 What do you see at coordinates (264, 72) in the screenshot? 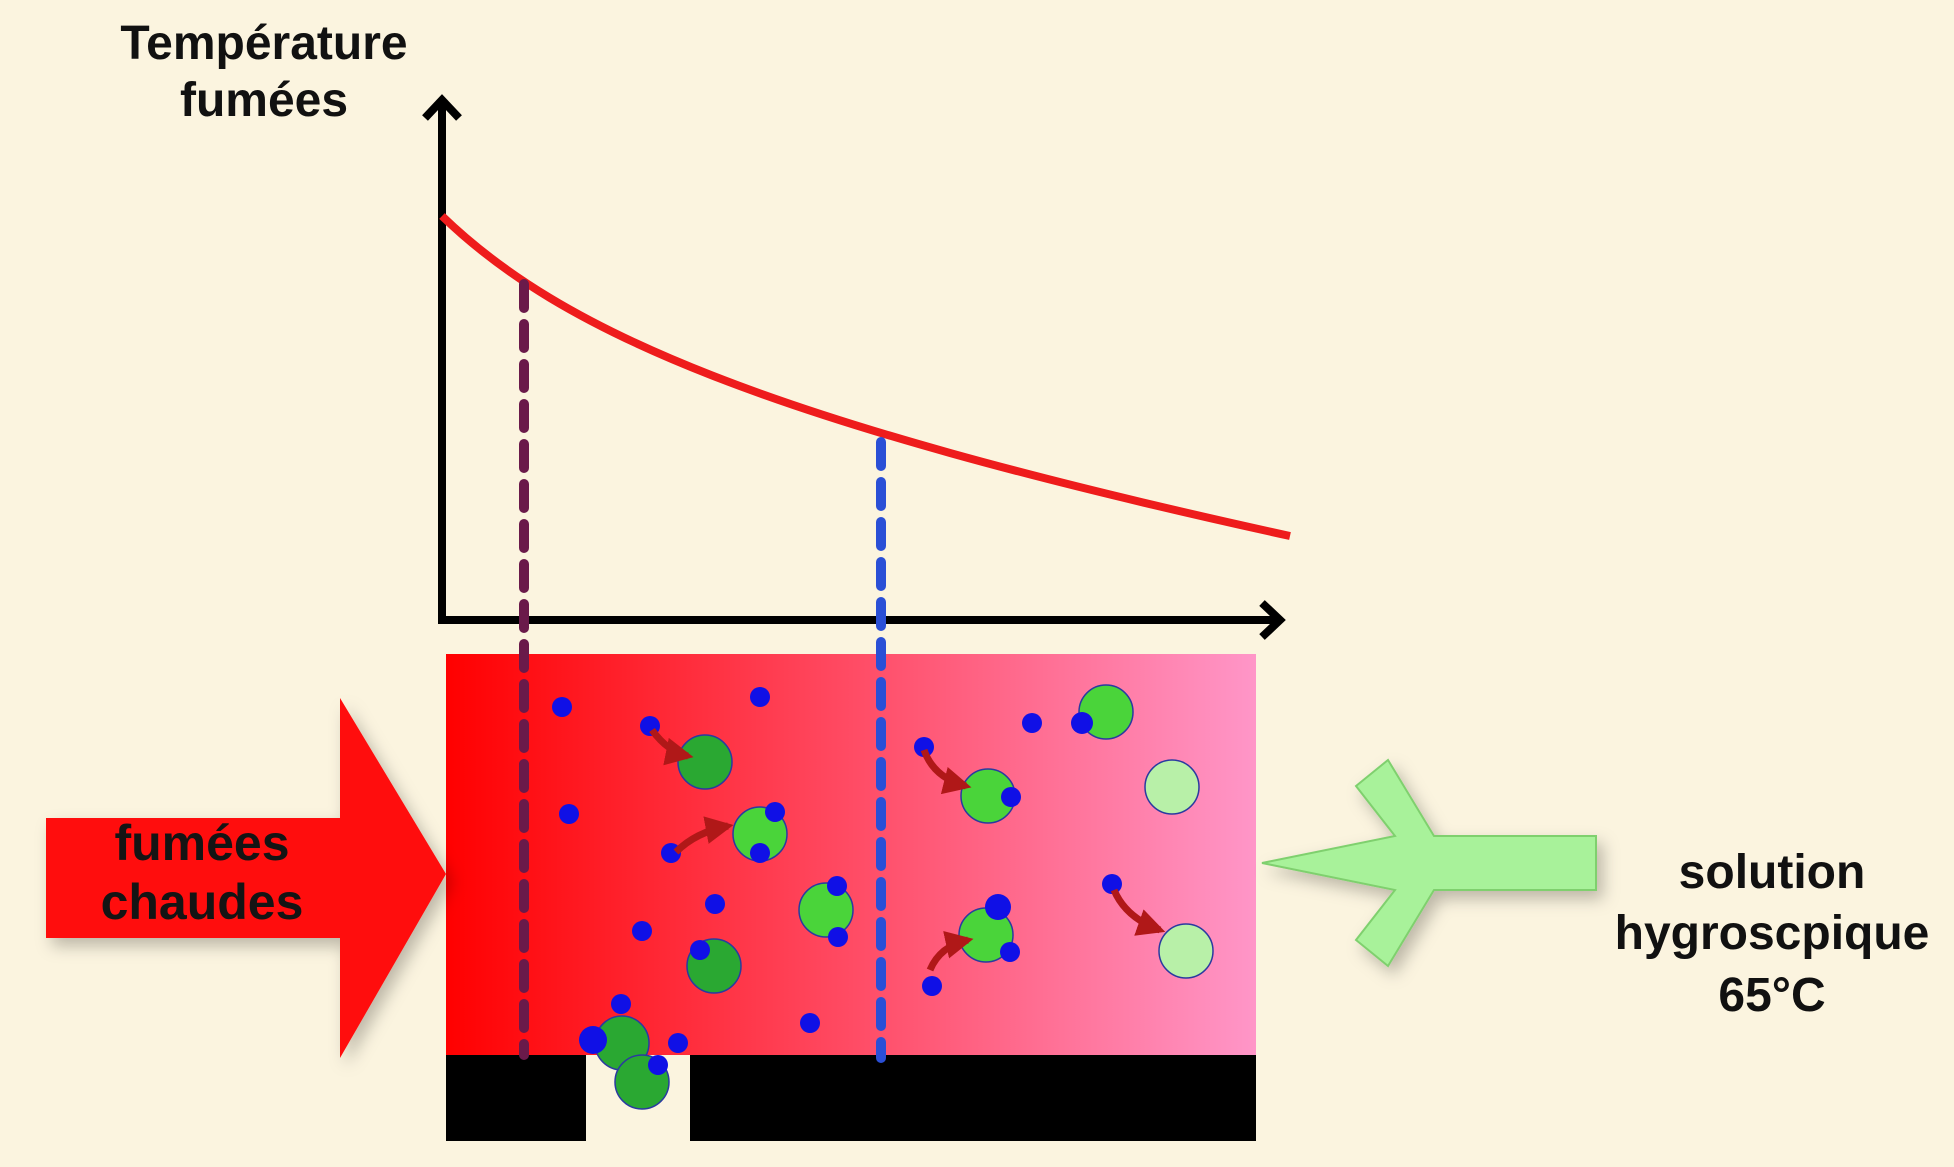
I see `y-axis-label: Température fumées` at bounding box center [264, 72].